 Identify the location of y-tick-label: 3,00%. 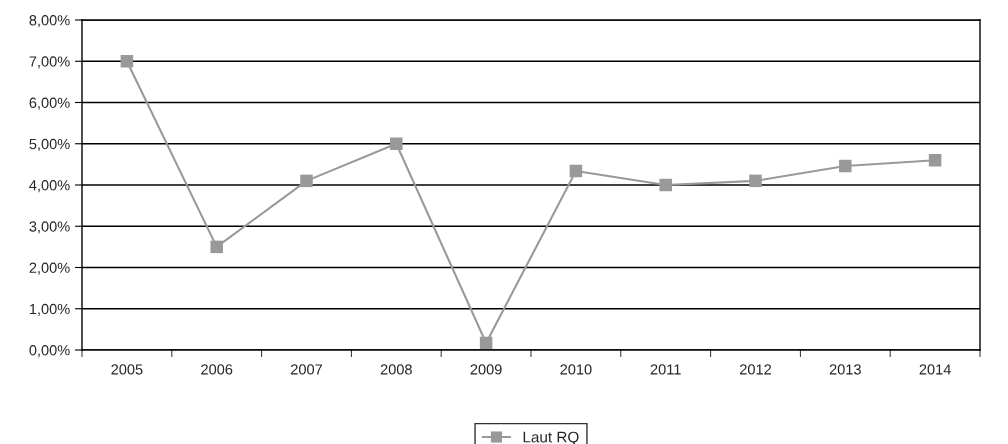
(49, 227).